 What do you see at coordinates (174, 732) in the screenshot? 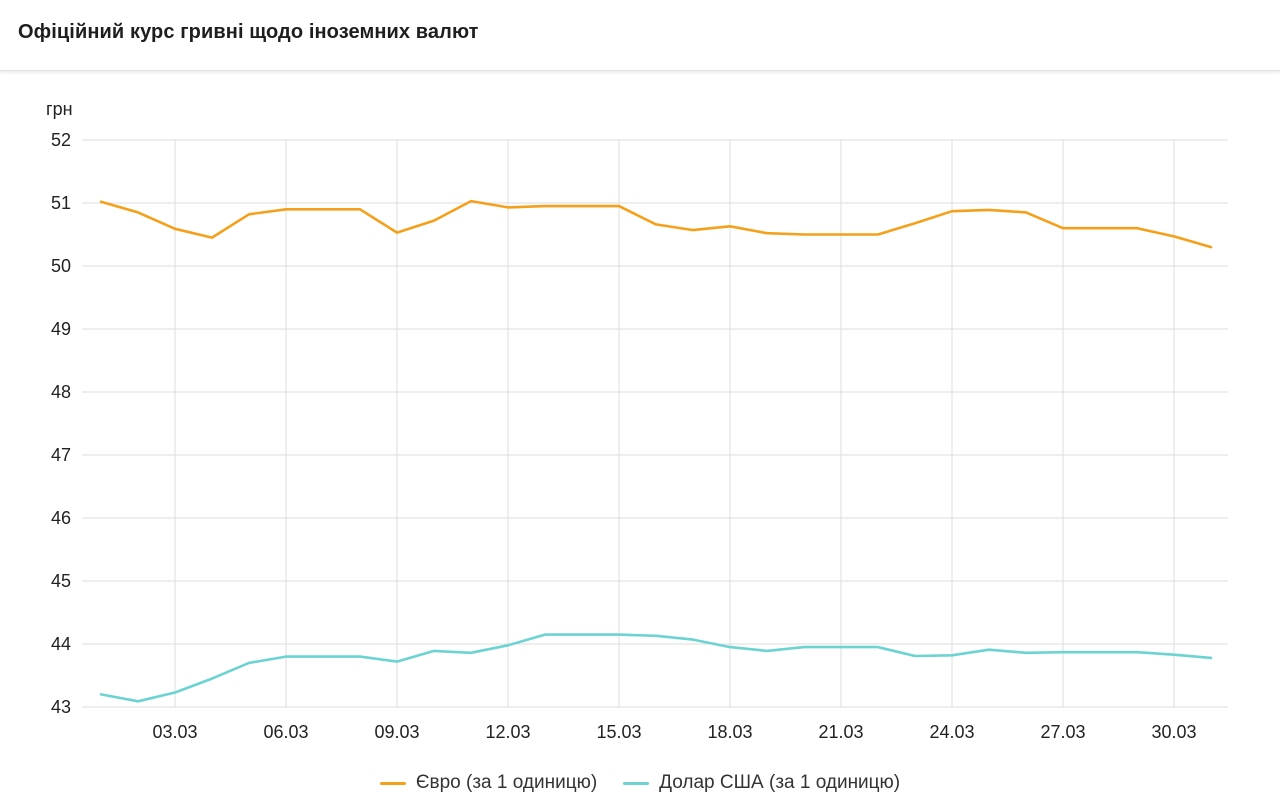
I see `x-tick-label: 03.03` at bounding box center [174, 732].